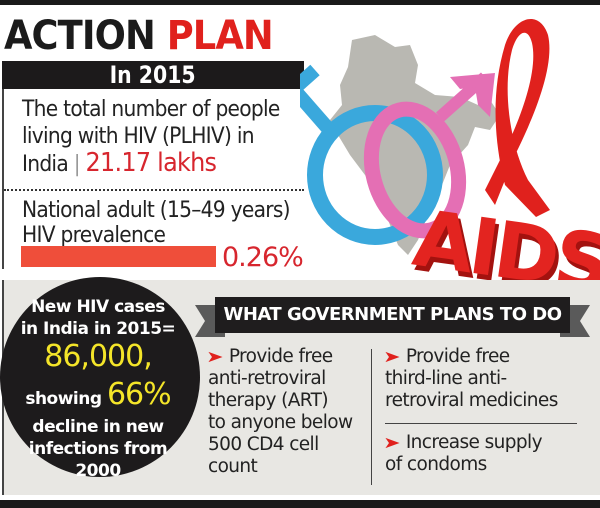 This screenshot has width=600, height=508. What do you see at coordinates (300, 504) in the screenshot?
I see `bottom-rule` at bounding box center [300, 504].